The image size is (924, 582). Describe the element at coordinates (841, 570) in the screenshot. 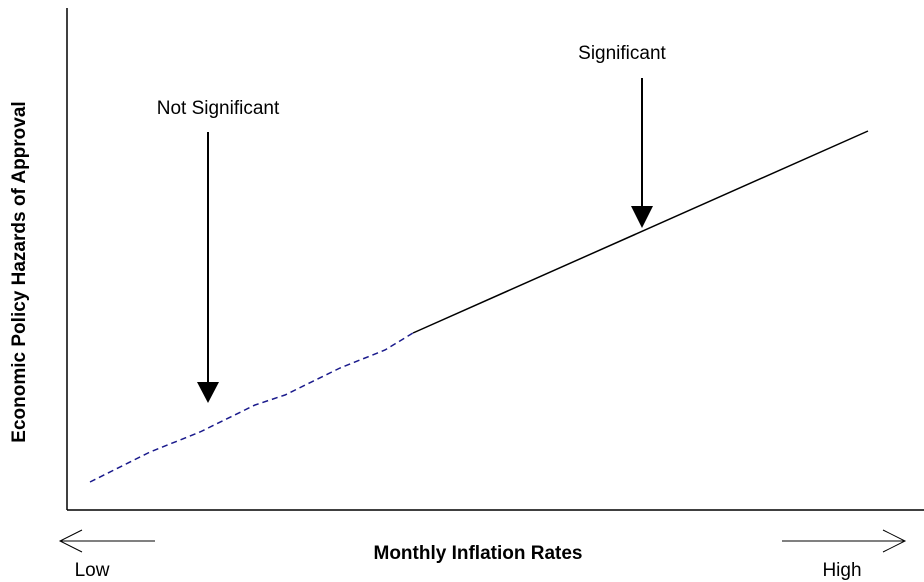

I see `x-high-label: High` at that location.